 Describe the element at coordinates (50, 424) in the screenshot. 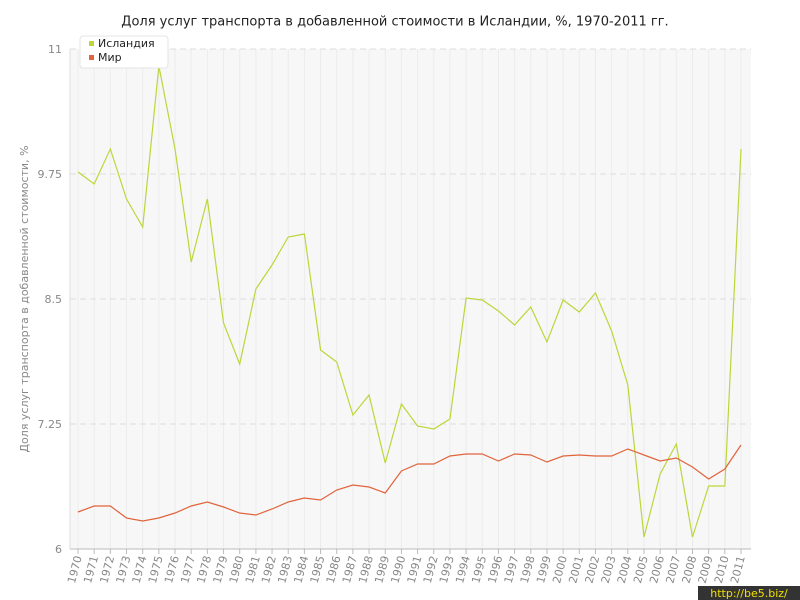

I see `y-tick-label: 7.25` at that location.